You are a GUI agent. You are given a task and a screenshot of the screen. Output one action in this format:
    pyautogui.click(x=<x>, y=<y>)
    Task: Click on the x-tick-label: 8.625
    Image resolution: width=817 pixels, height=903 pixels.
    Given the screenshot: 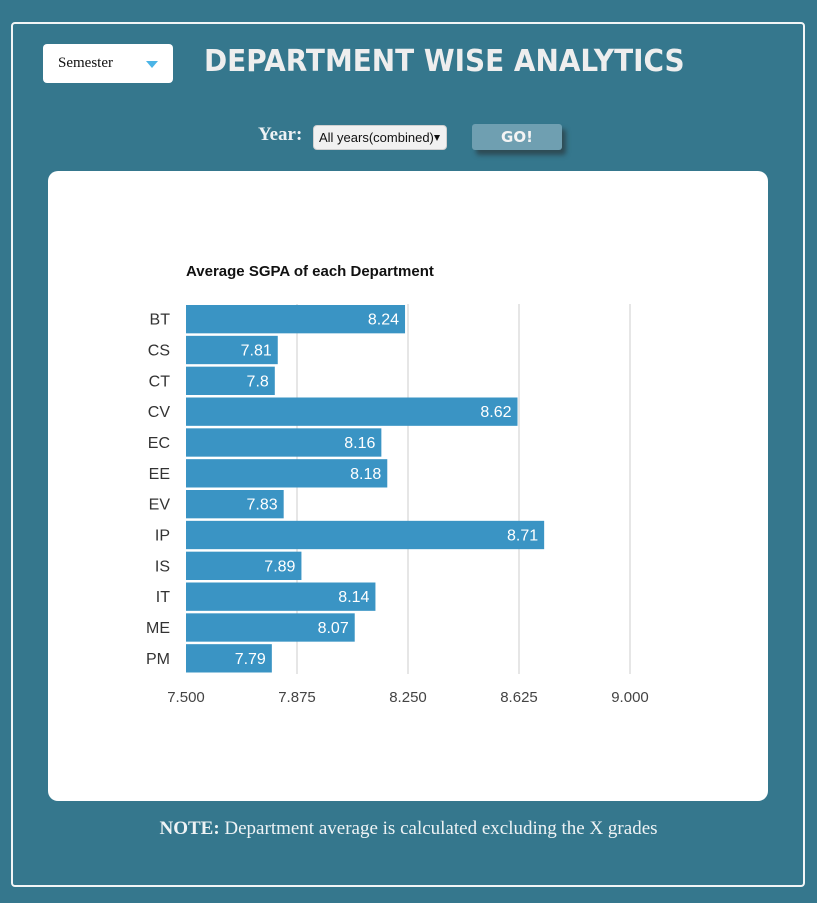 What is the action you would take?
    pyautogui.click(x=519, y=697)
    